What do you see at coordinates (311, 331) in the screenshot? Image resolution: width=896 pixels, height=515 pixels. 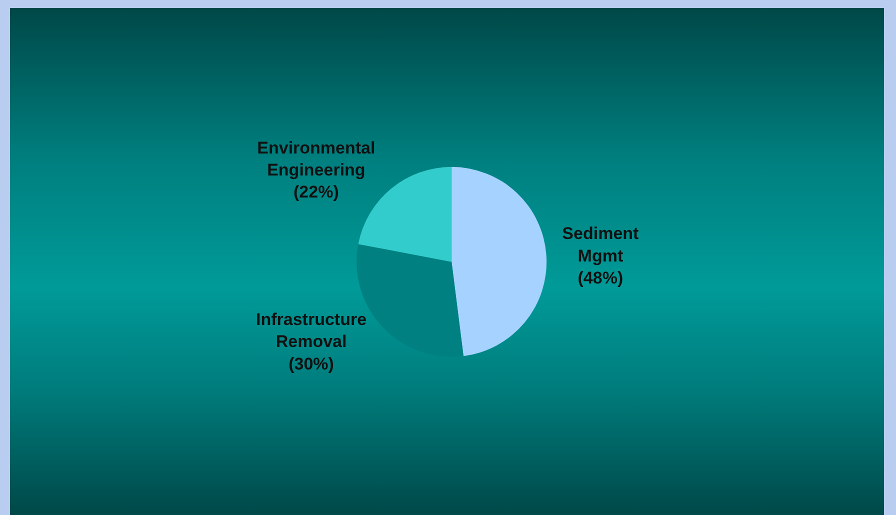 I see `slice-label: Infrastructure Removal` at bounding box center [311, 331].